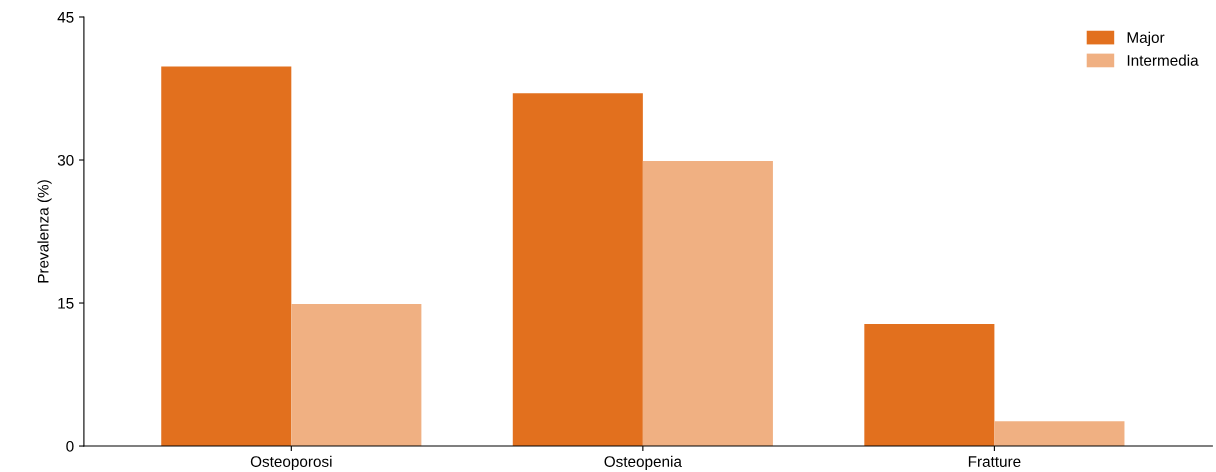 The width and height of the screenshot is (1216, 472). What do you see at coordinates (1163, 60) in the screenshot?
I see `legend-label: Intermedia` at bounding box center [1163, 60].